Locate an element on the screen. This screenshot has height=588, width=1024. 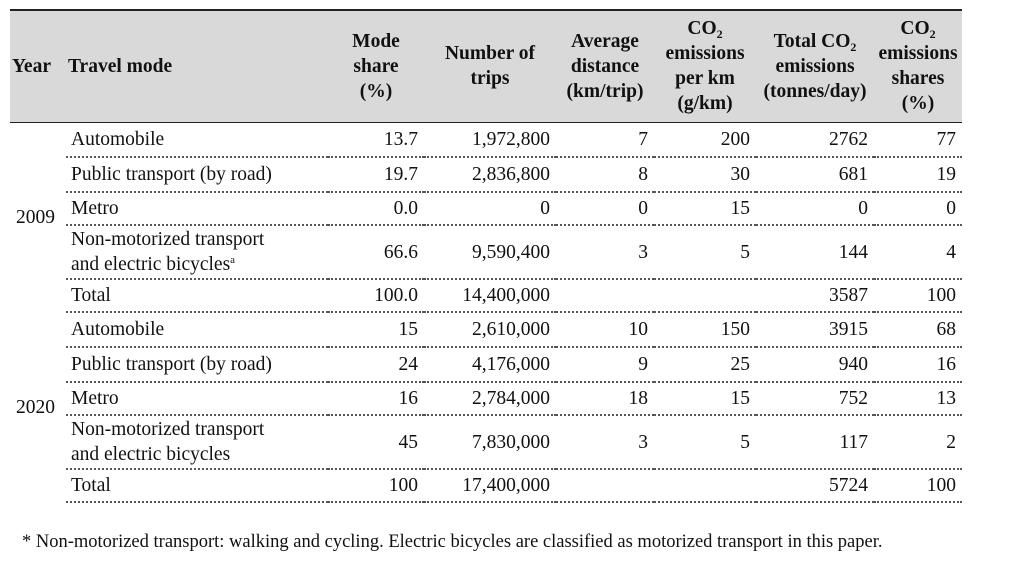
cell-share: 13.7 is located at coordinates (376, 140).